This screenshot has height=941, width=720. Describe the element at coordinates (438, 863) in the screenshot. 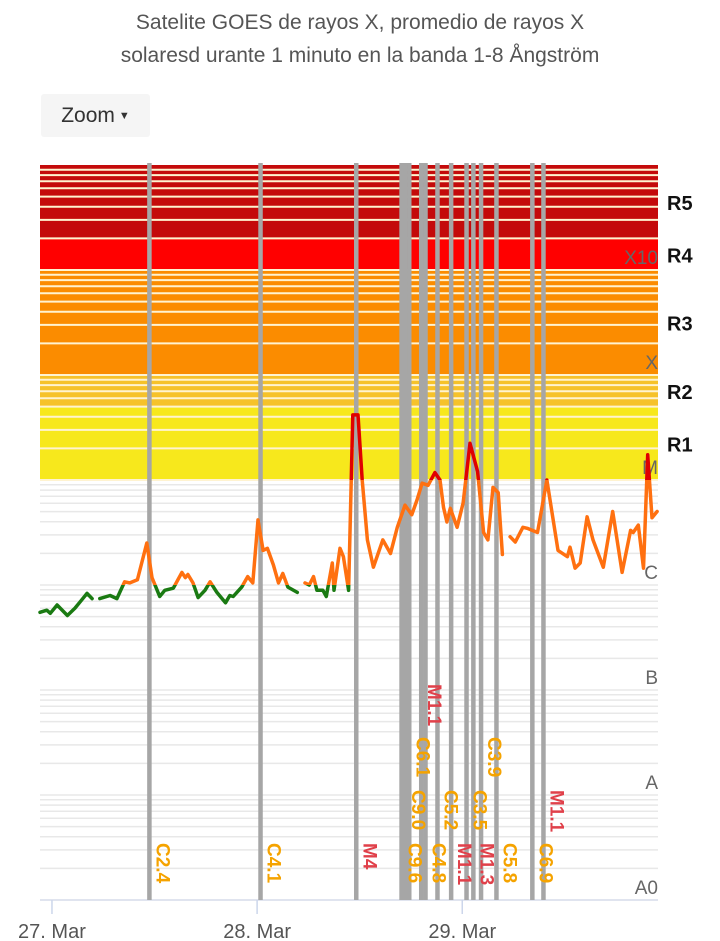

I see `flare-label: C4.8` at that location.